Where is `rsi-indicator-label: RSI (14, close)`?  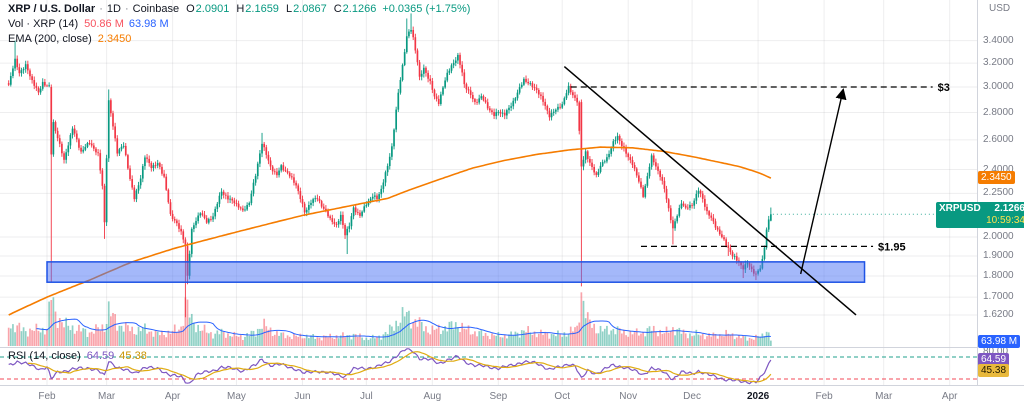 rsi-indicator-label: RSI (14, close) is located at coordinates (44, 356).